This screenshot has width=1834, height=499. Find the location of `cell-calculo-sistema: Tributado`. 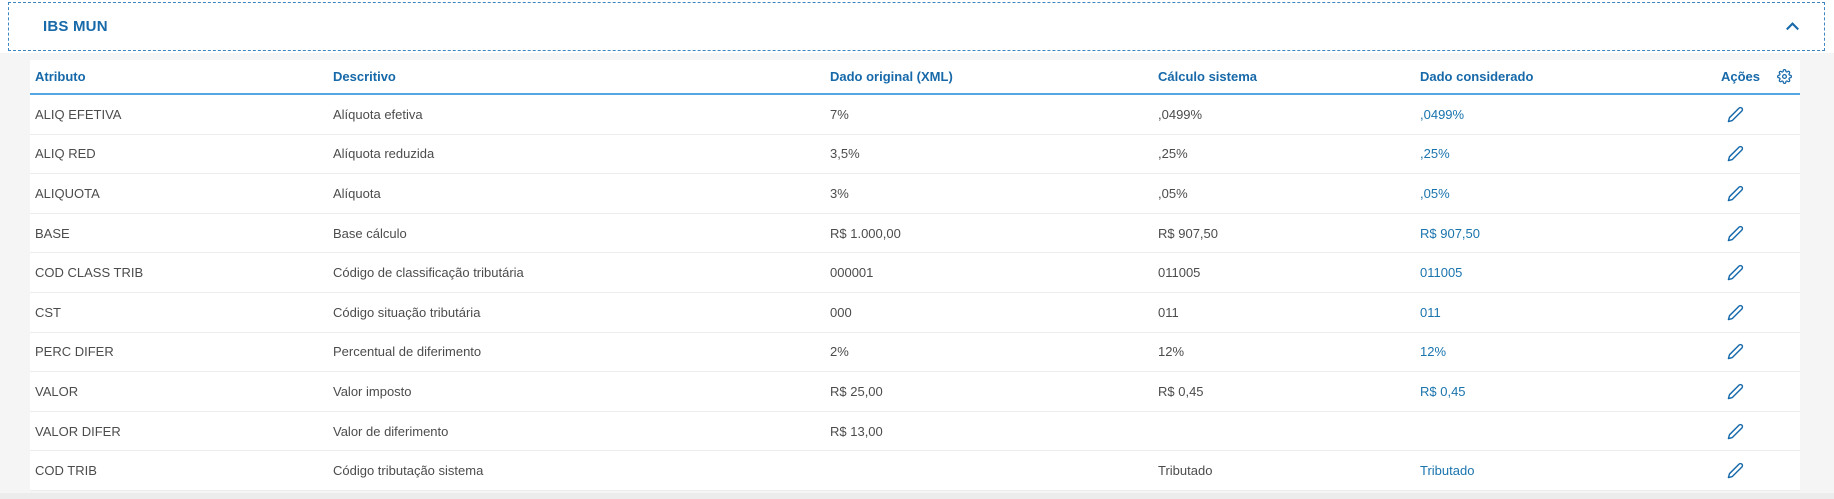

cell-calculo-sistema: Tributado is located at coordinates (1185, 471).